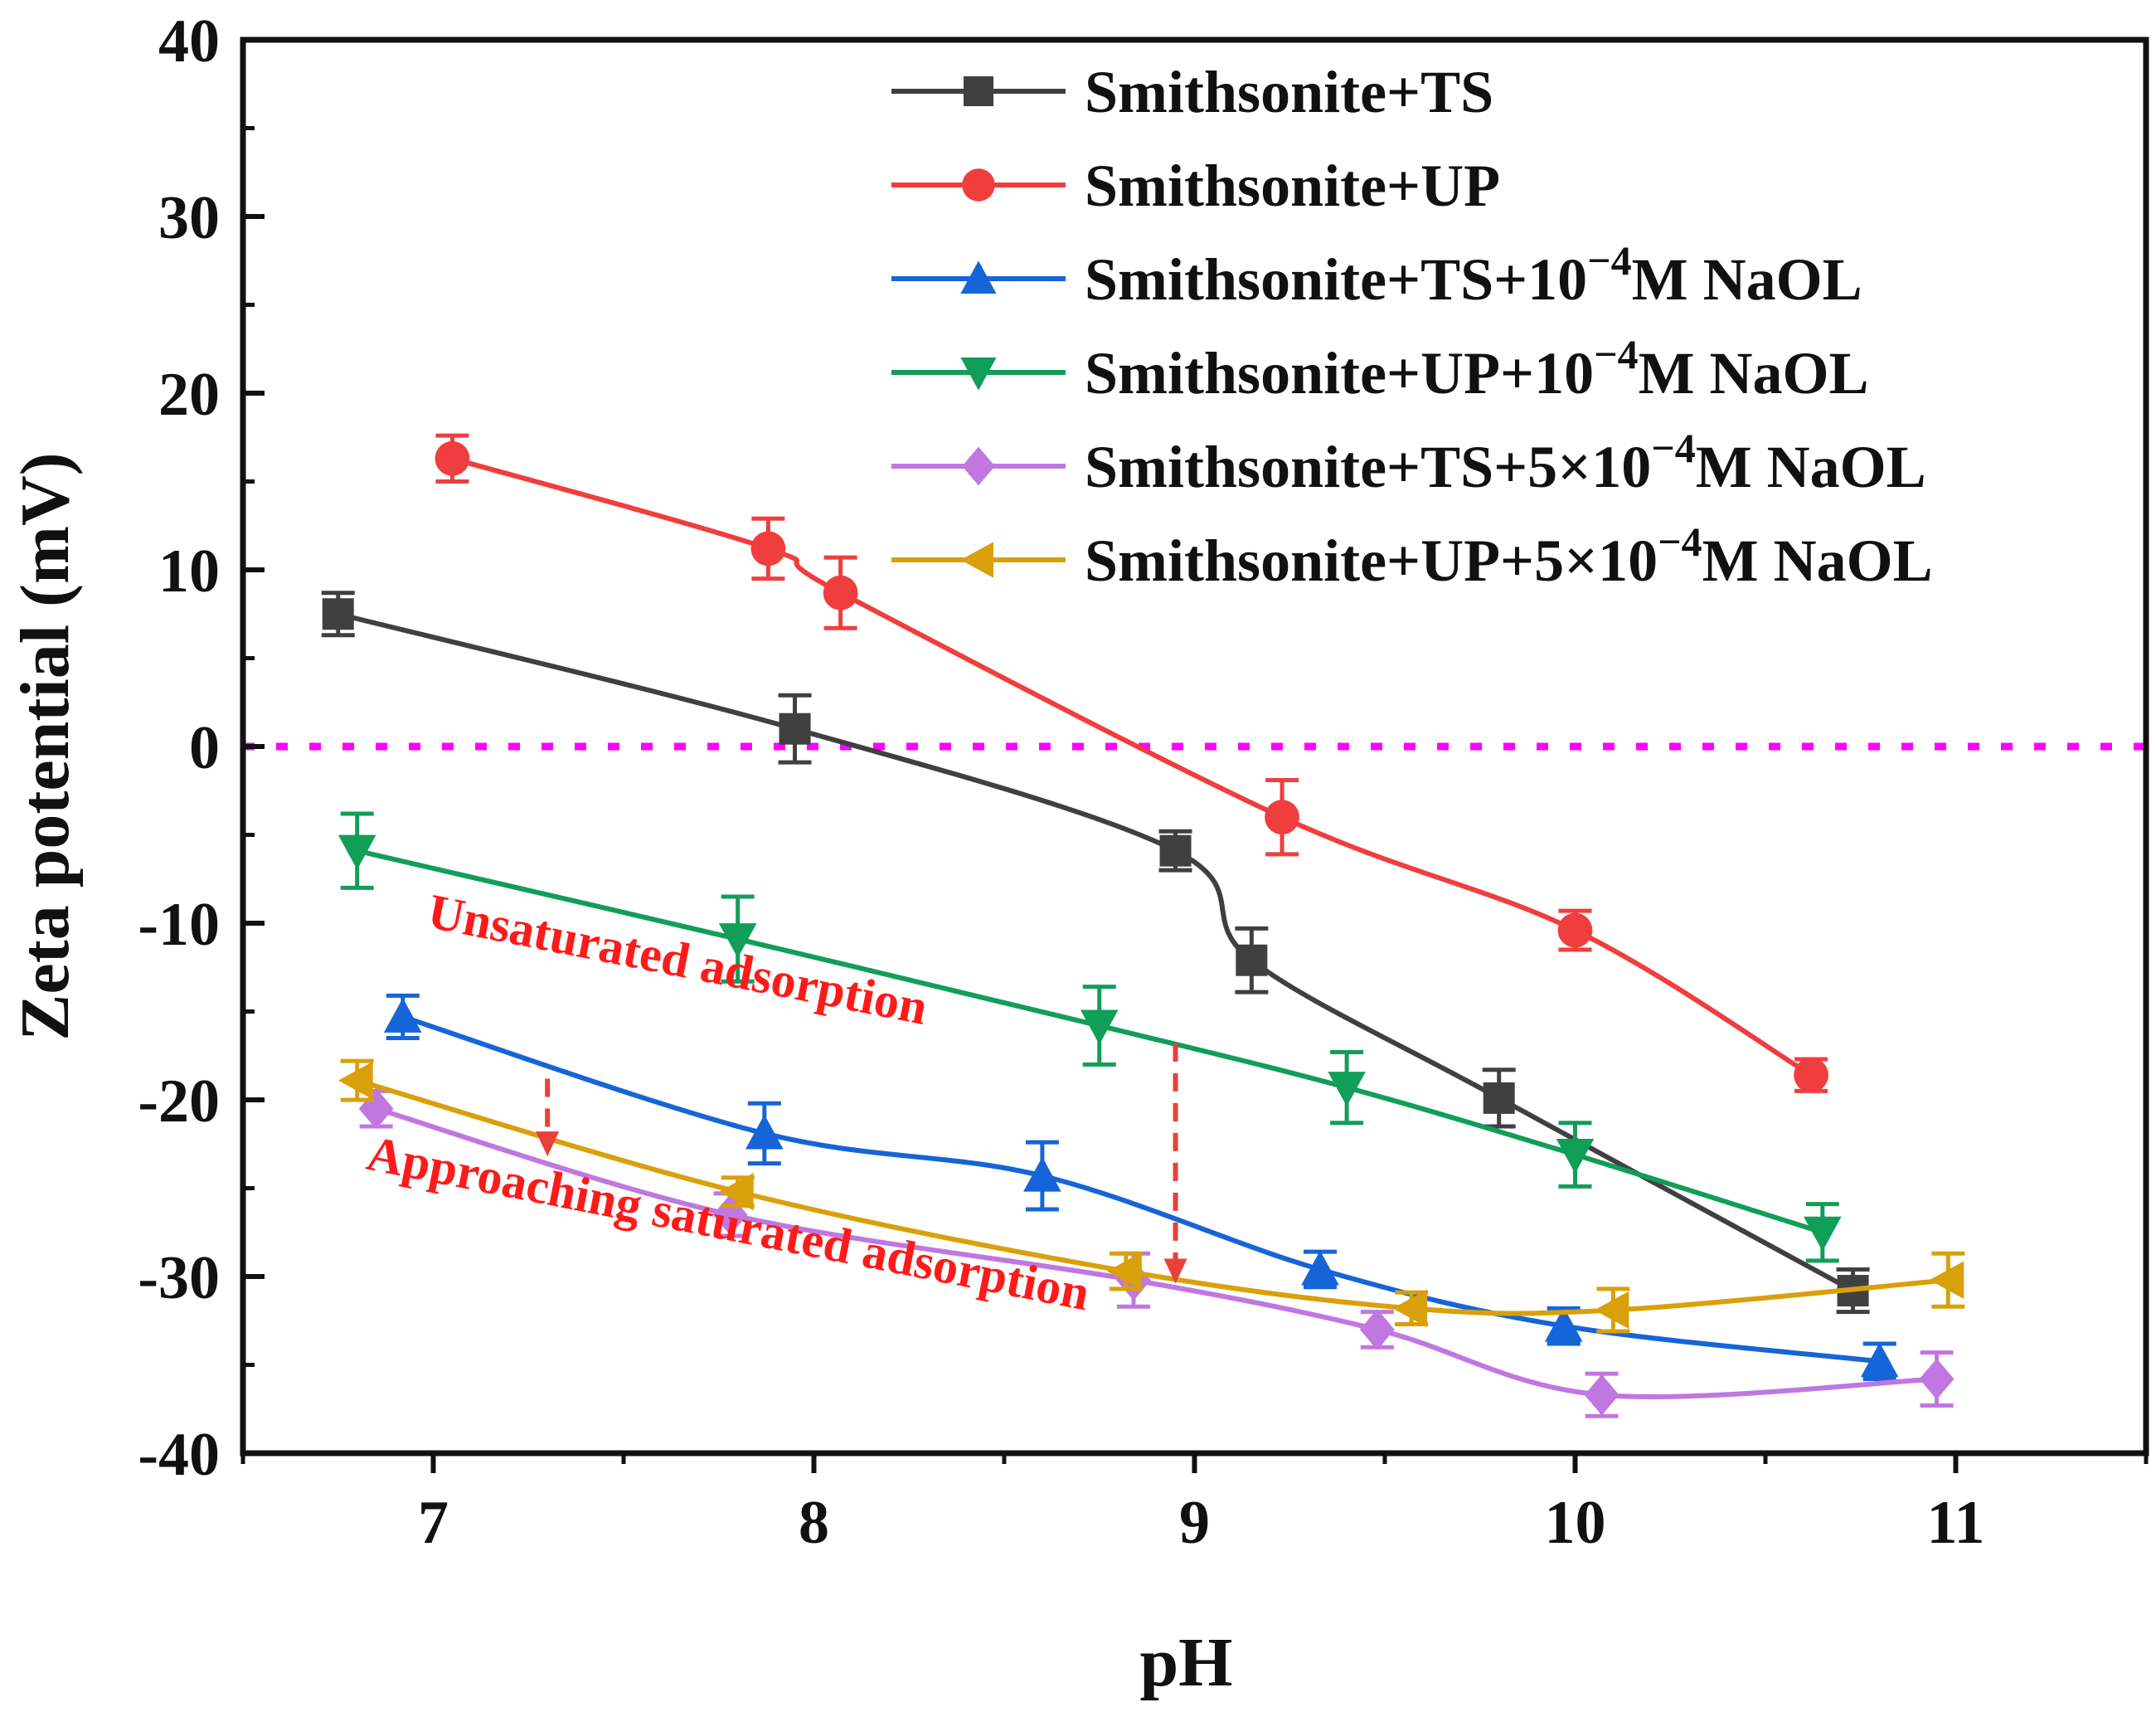 This screenshot has width=2156, height=1712. Describe the element at coordinates (179, 1278) in the screenshot. I see `y-tick-label: -30` at that location.